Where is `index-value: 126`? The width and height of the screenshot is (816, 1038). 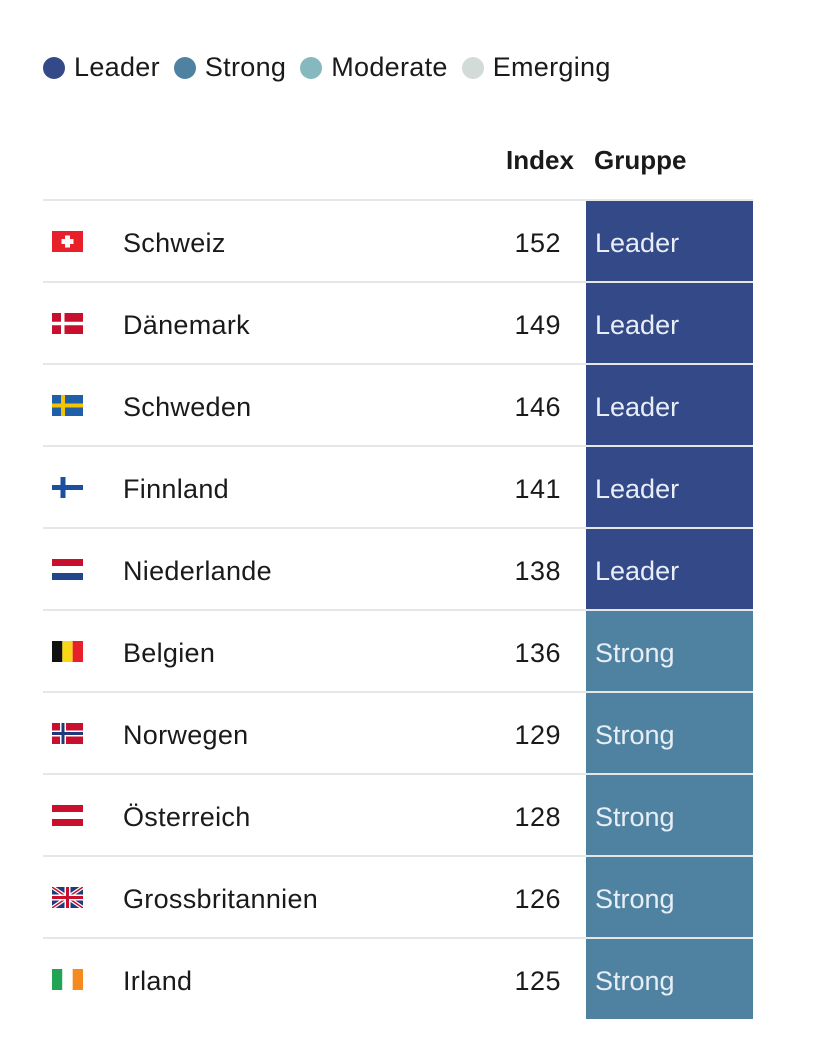 index-value: 126 is located at coordinates (537, 899).